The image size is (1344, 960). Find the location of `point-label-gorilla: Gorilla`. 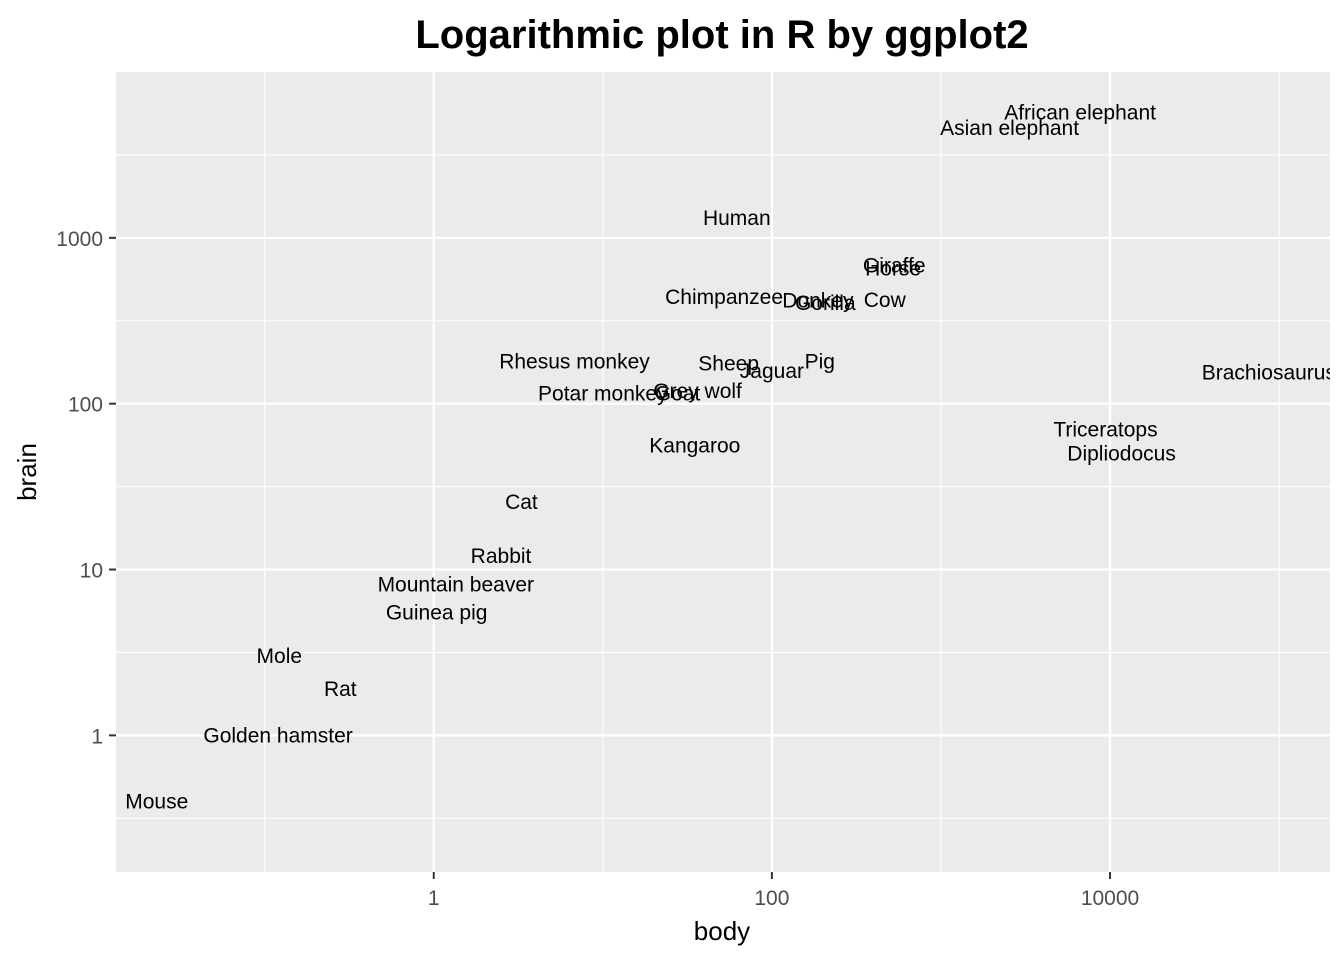

point-label-gorilla: Gorilla is located at coordinates (825, 303).